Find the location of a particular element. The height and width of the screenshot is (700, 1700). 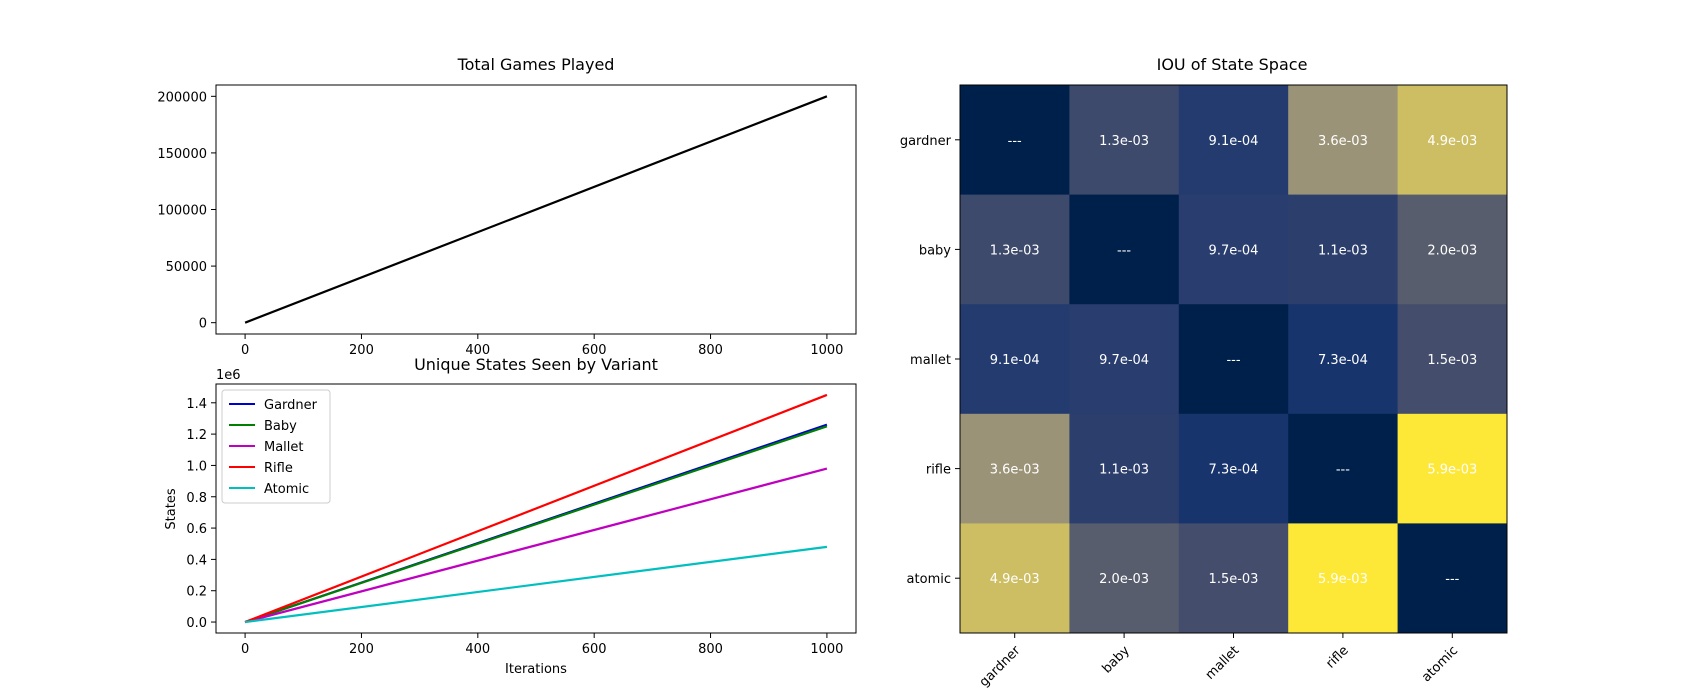

iou-cell-mallet-mallet is located at coordinates (1233, 359).